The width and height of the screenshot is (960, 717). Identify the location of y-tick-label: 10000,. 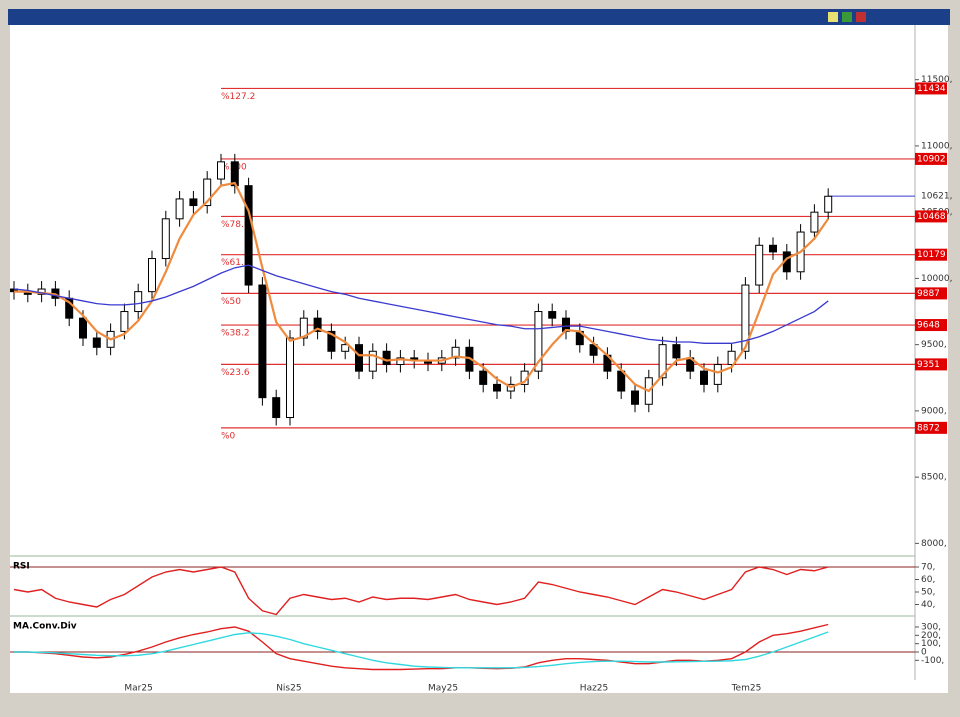
(937, 279).